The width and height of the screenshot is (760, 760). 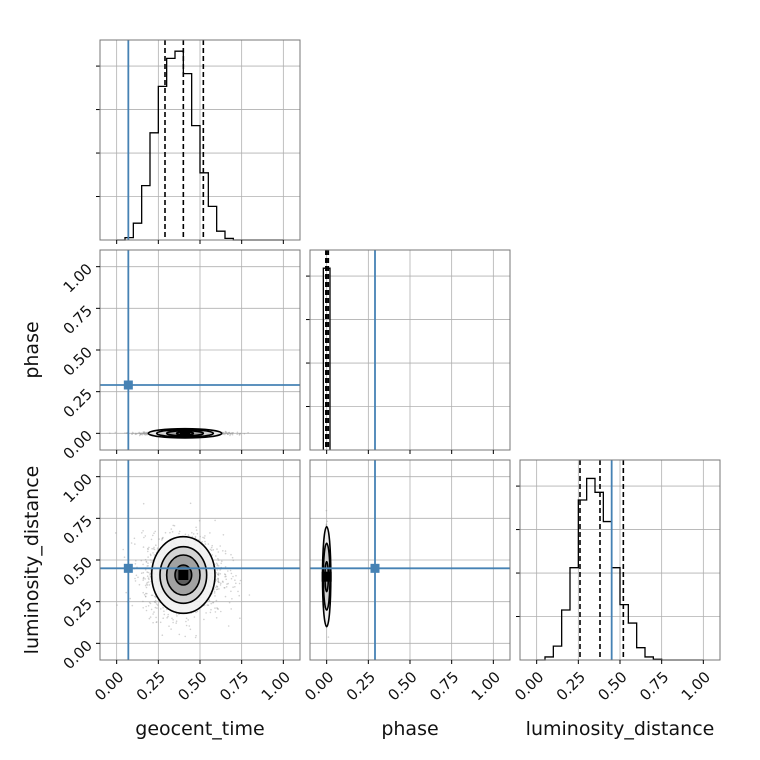 I want to click on density-peak-phase-vs-luminosity_distance, so click(x=326, y=576).